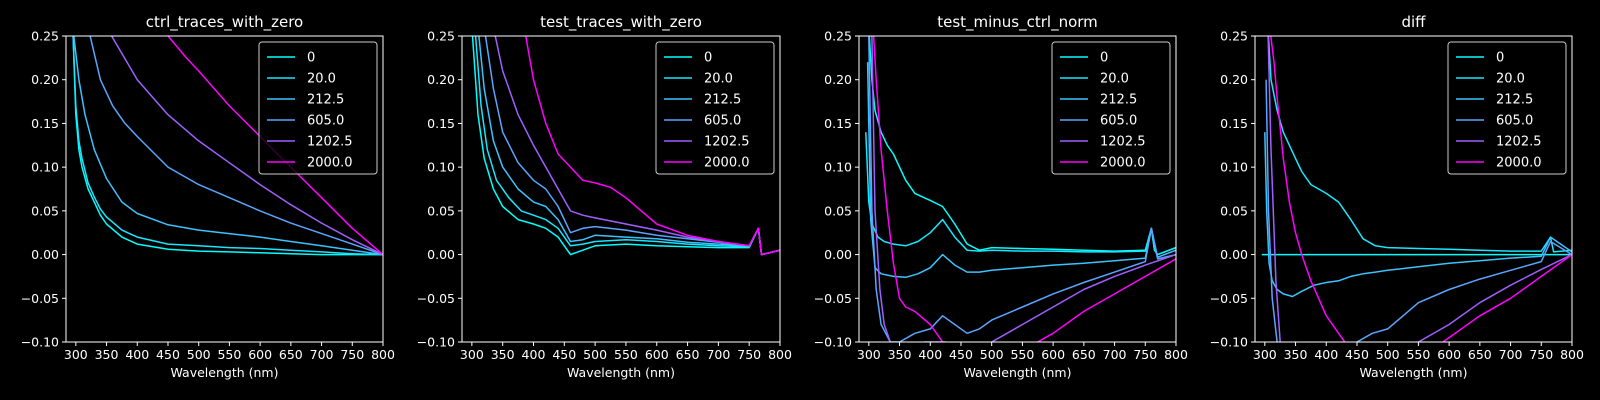  Describe the element at coordinates (1234, 254) in the screenshot. I see `y-tick-label: 0.00` at that location.